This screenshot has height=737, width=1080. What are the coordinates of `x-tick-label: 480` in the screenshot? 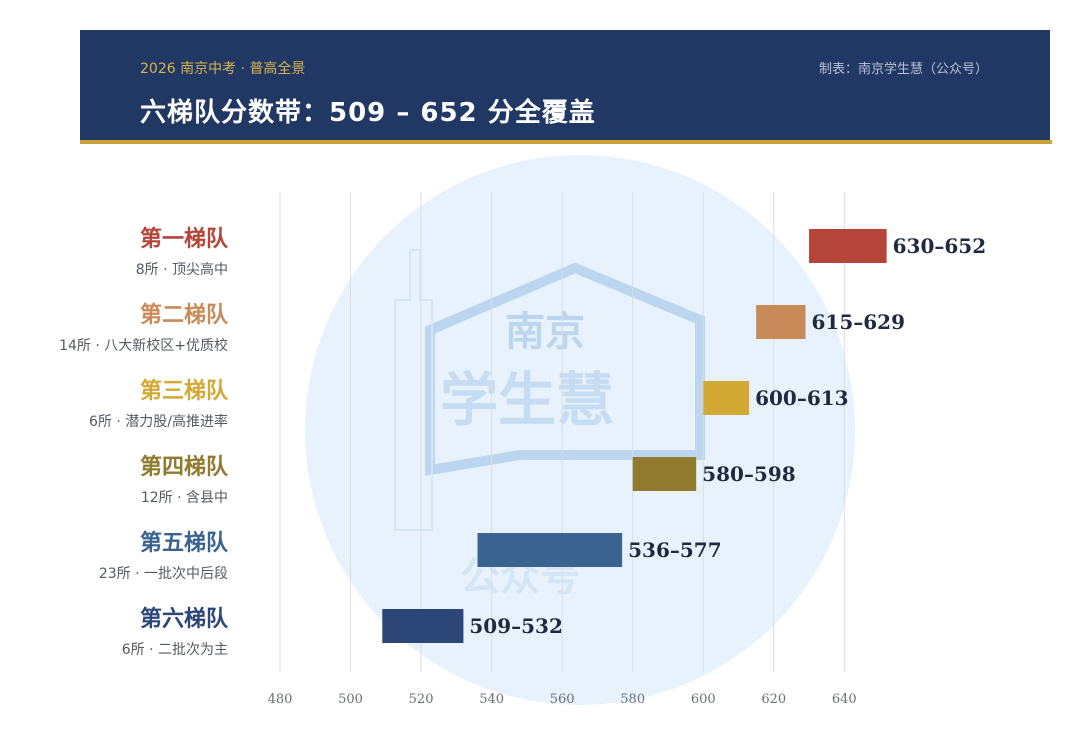 It's located at (280, 699).